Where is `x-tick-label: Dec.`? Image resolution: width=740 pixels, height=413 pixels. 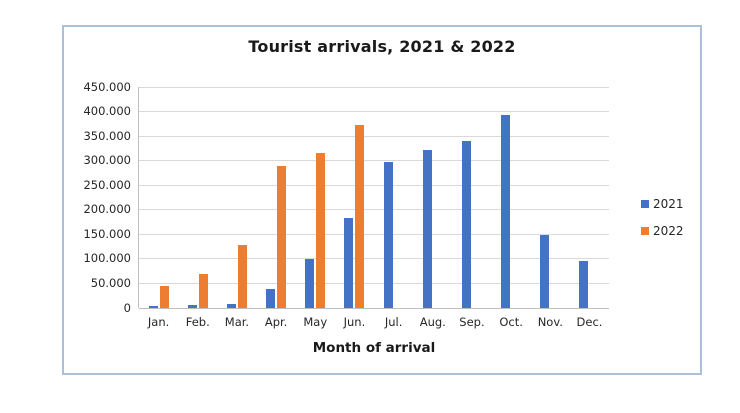 x-tick-label: Dec. is located at coordinates (589, 322).